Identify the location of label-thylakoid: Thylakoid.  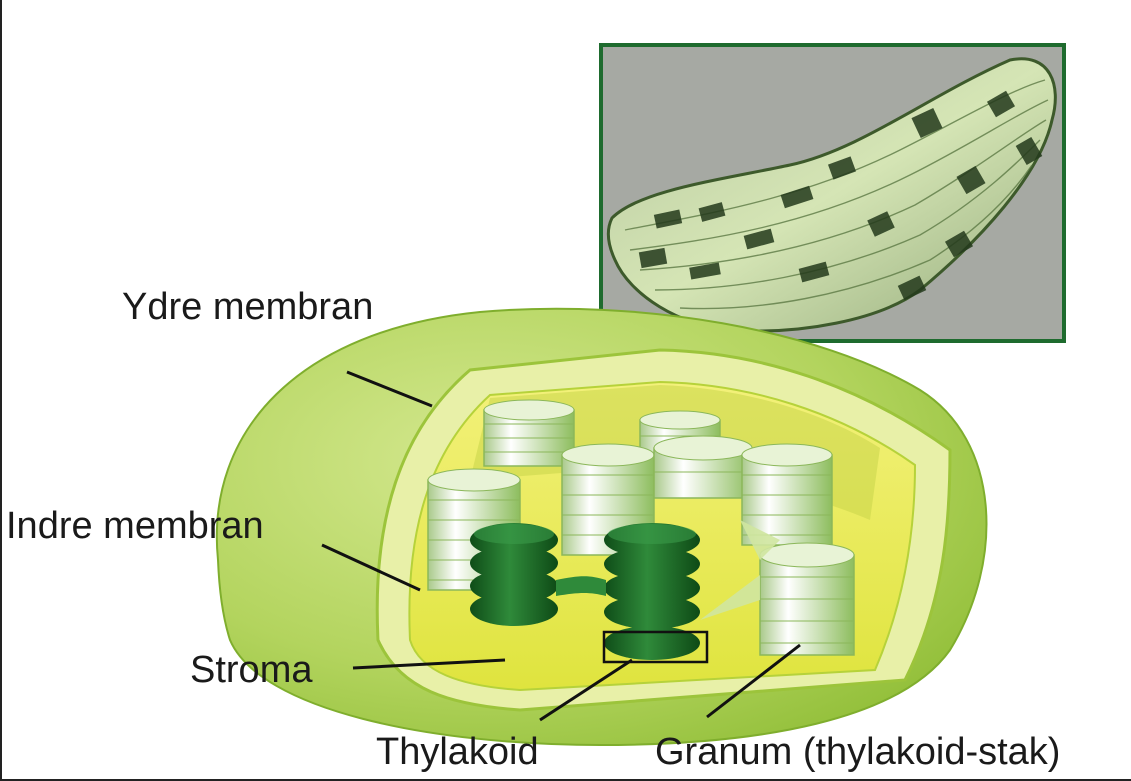
(457, 752).